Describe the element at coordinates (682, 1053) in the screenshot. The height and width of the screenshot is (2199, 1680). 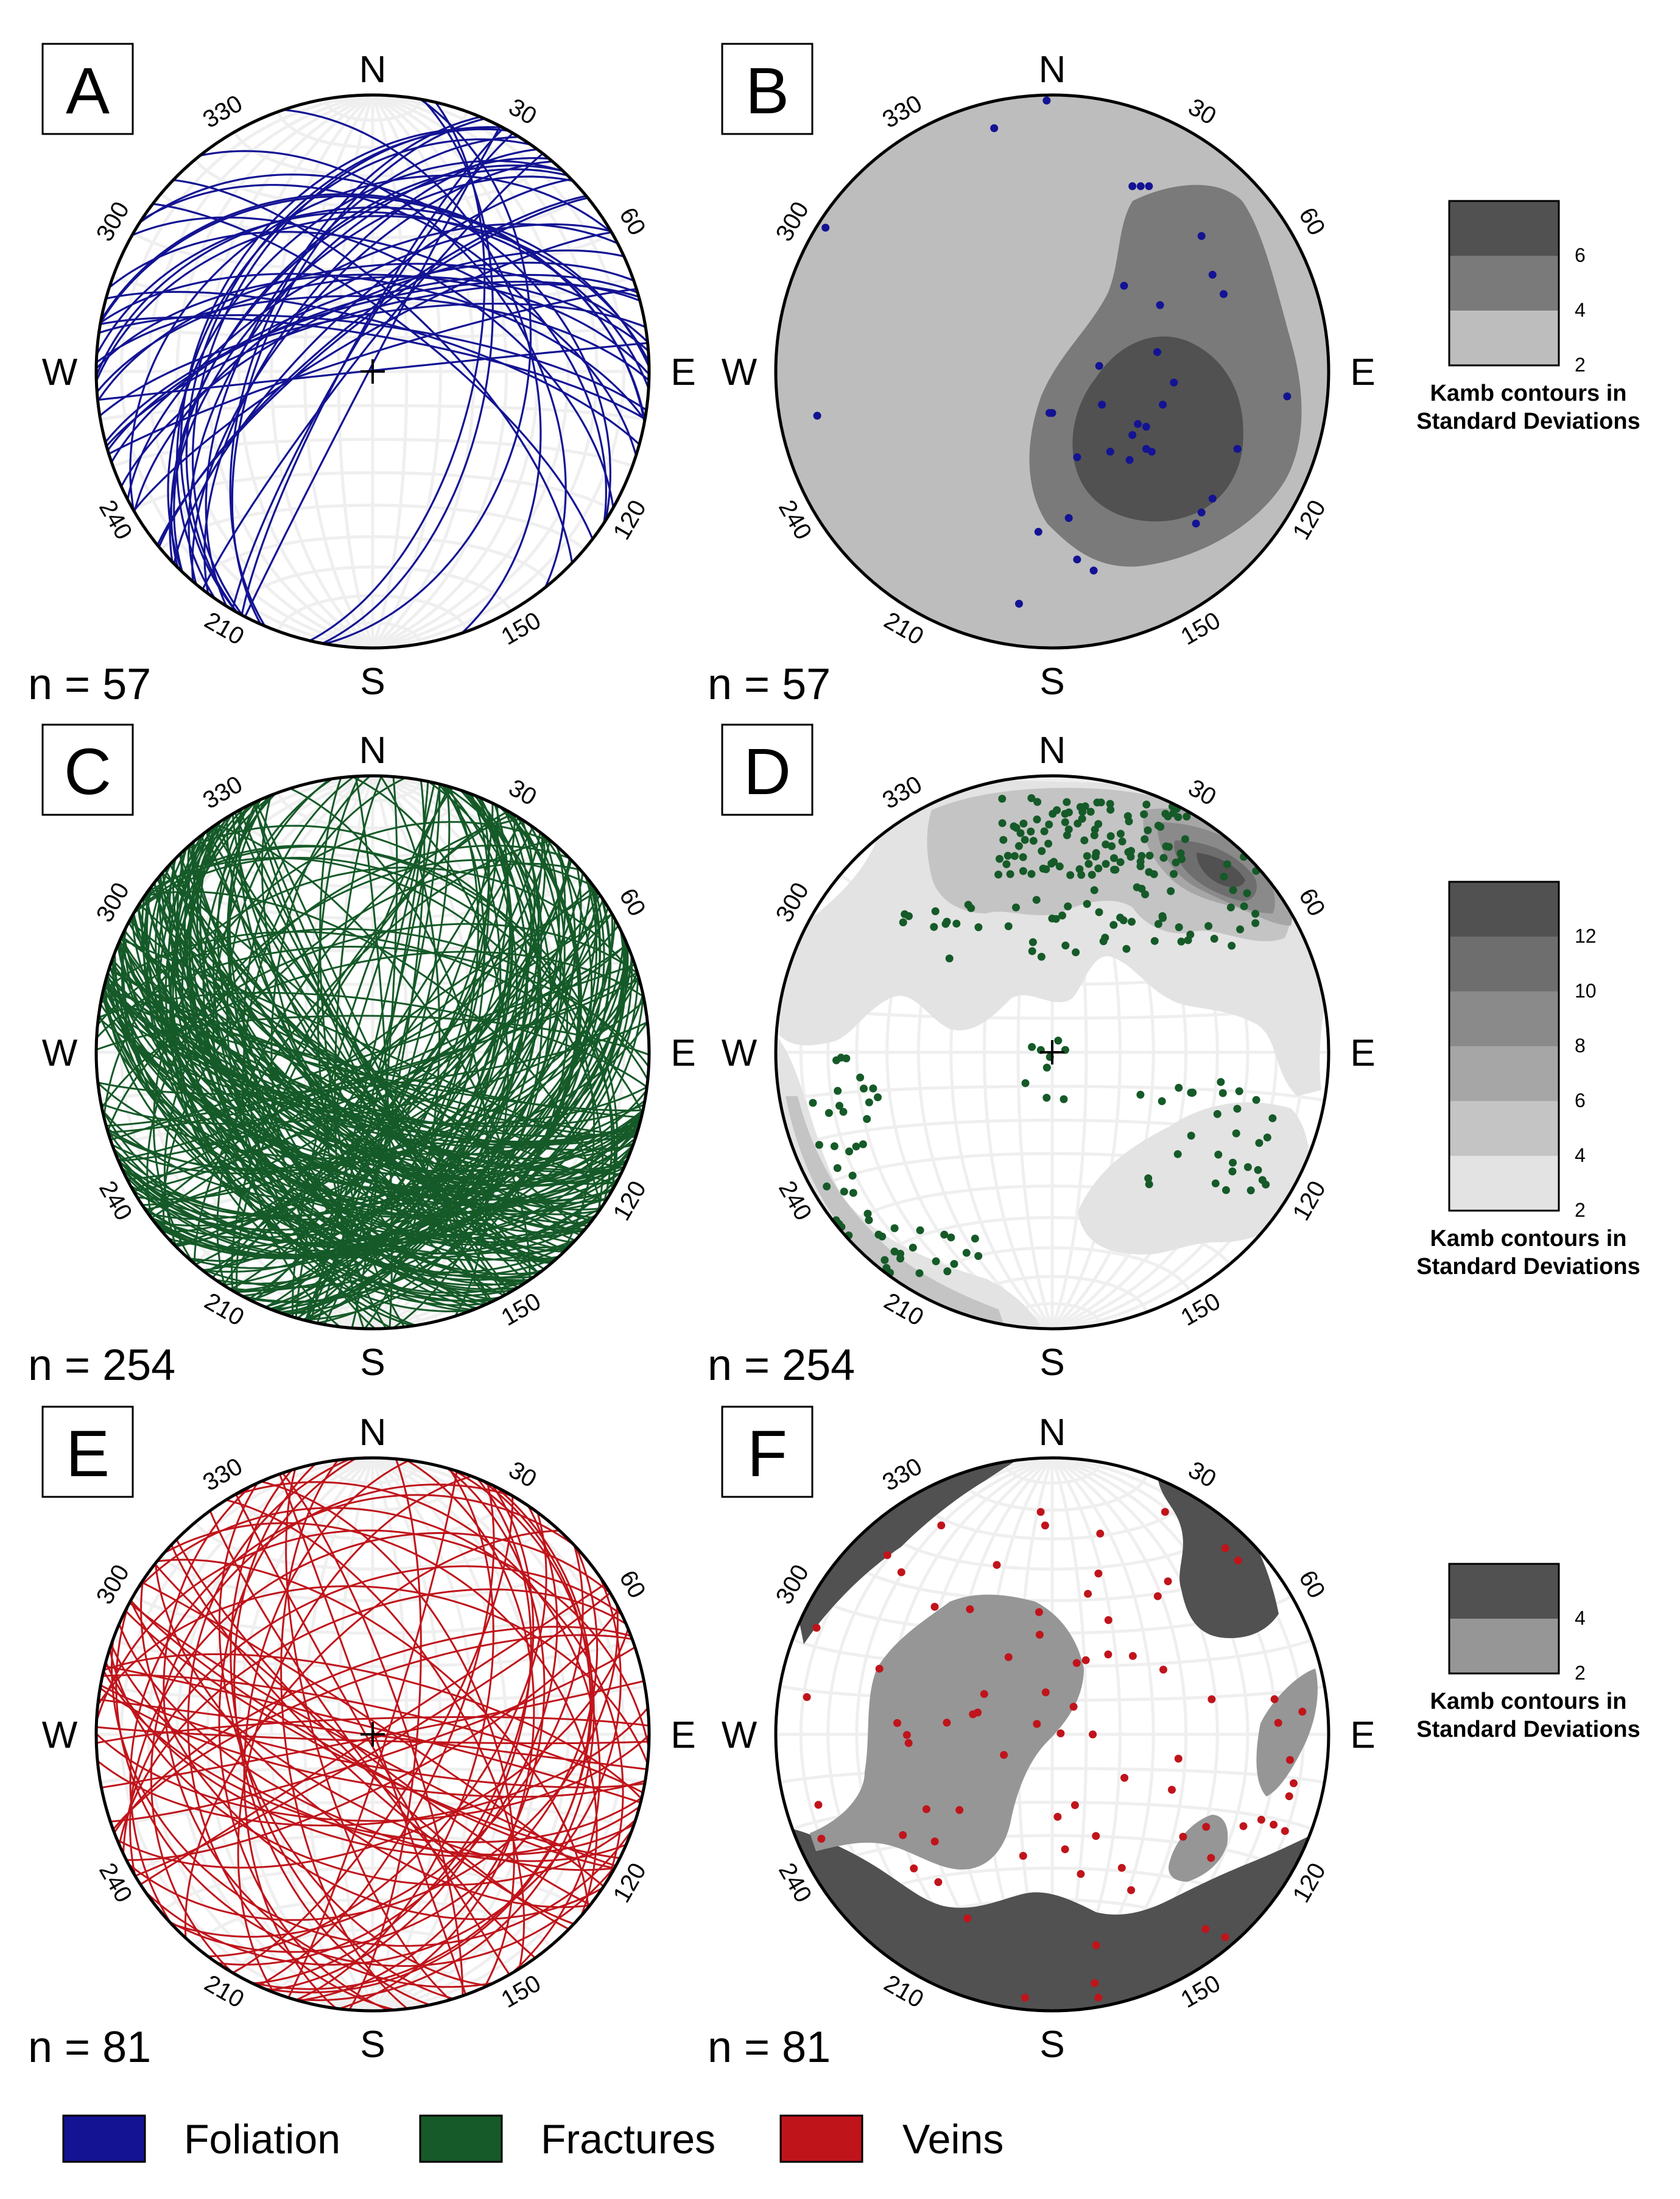
I see `east-label: E` at that location.